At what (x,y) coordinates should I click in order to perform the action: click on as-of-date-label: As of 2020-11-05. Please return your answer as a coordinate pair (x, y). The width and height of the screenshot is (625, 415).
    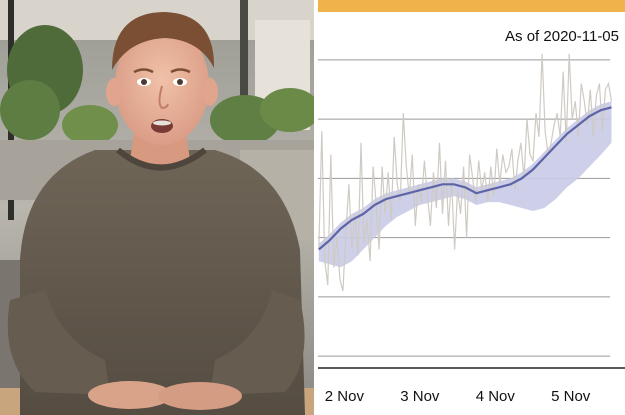
    Looking at the image, I should click on (562, 36).